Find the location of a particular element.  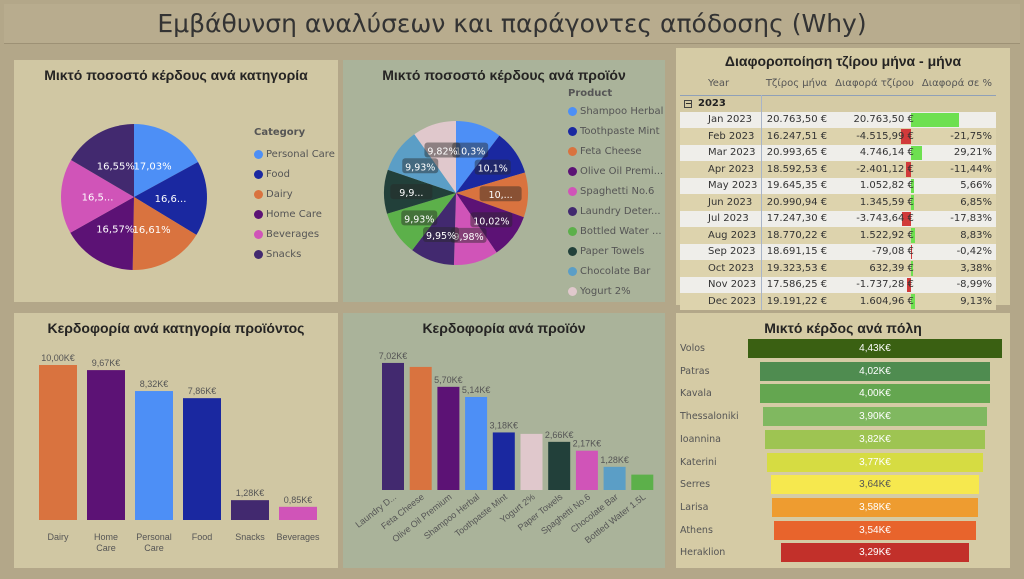

data-label: 9,95% is located at coordinates (441, 236).